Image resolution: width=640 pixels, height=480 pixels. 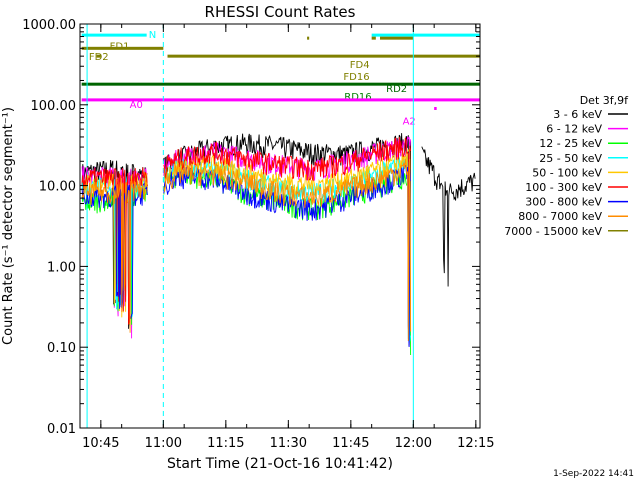 I want to click on legend-item-label: 7000 - 15000 keV, so click(x=553, y=231).